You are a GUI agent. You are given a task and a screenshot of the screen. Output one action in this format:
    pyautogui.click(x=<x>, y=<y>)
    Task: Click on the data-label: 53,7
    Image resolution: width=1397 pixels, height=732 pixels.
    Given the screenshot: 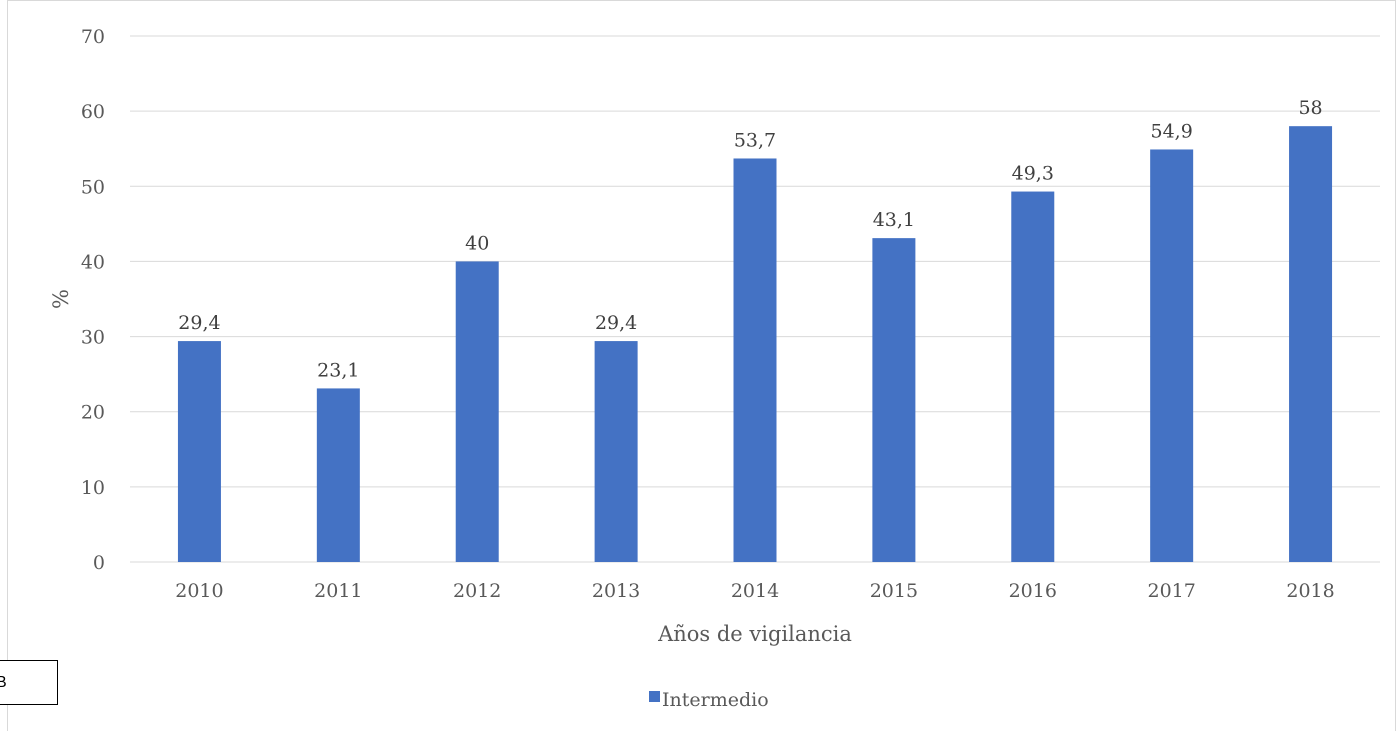 What is the action you would take?
    pyautogui.click(x=755, y=140)
    